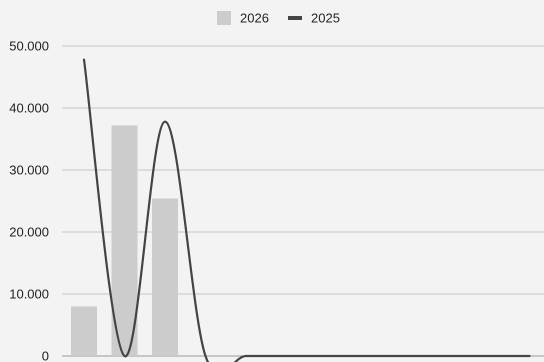 This screenshot has width=544, height=362. Describe the element at coordinates (254, 18) in the screenshot. I see `legend-label-2026: 2026` at that location.